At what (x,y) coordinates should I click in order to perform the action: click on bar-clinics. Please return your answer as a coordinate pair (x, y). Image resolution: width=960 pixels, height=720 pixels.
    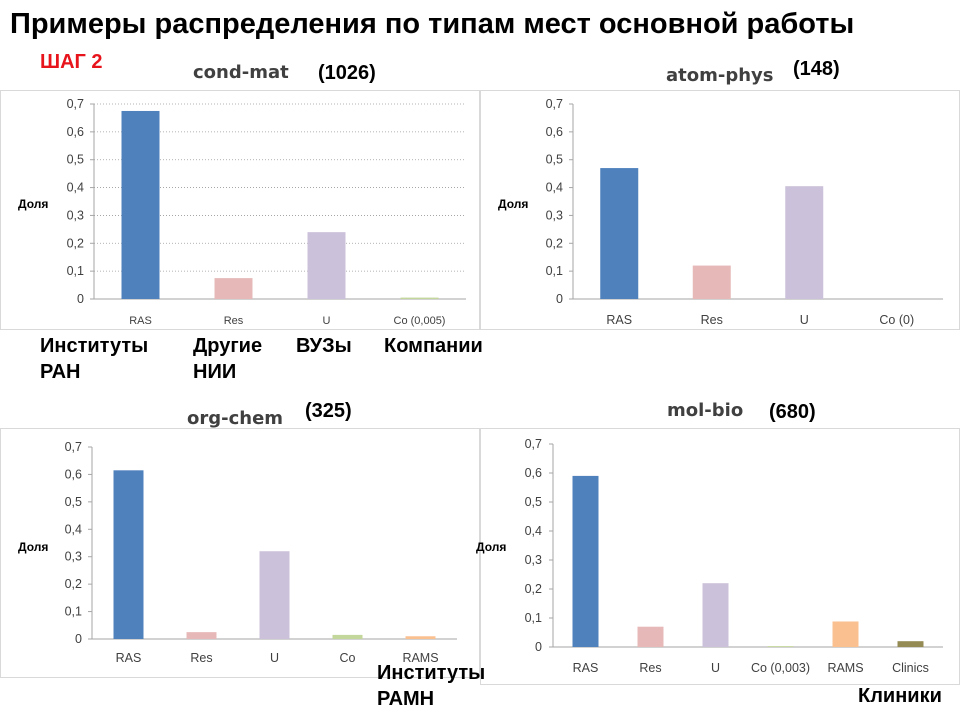
    Looking at the image, I should click on (910, 644).